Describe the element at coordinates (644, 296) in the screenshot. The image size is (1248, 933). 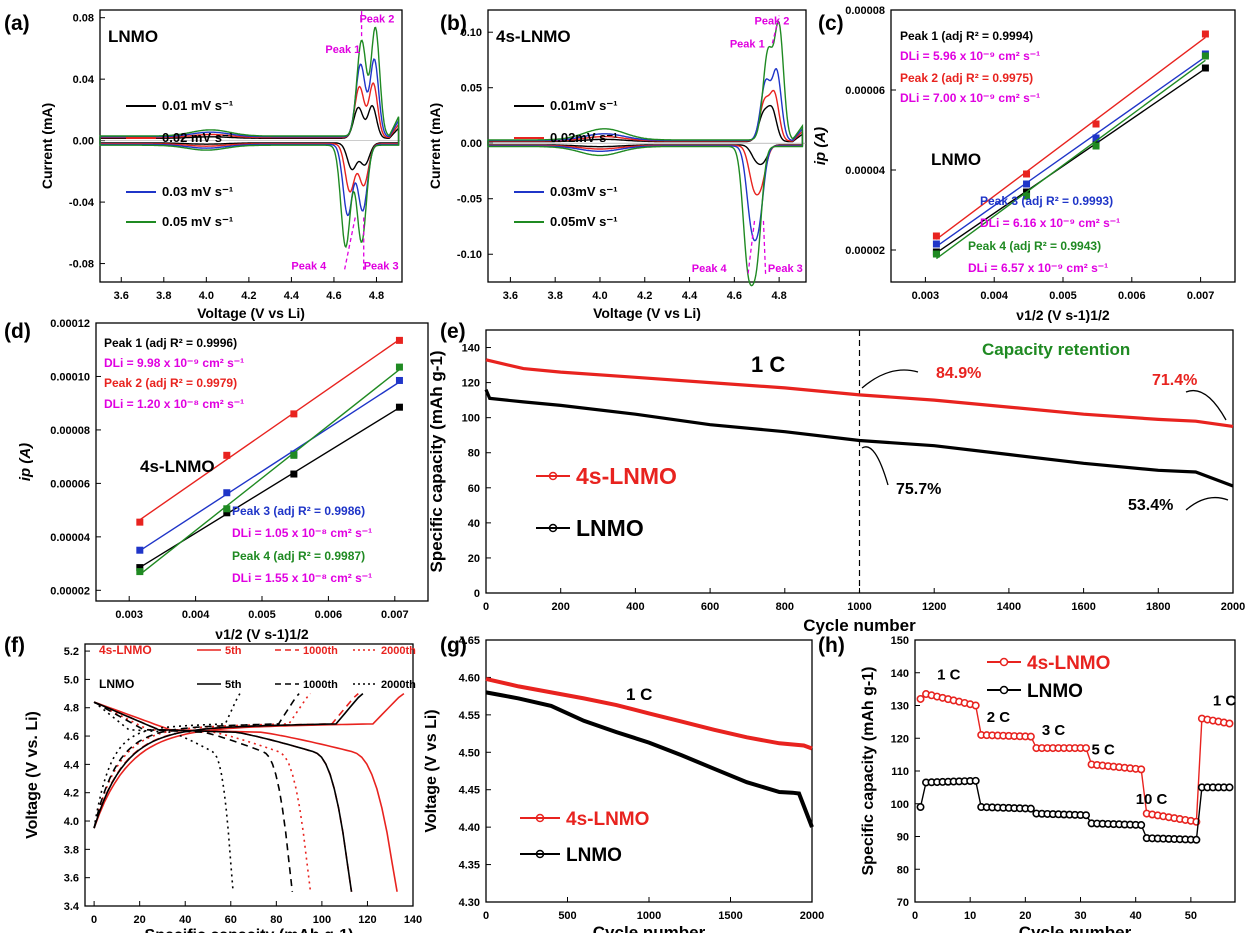
I see `x-tick-label: 4.2` at that location.